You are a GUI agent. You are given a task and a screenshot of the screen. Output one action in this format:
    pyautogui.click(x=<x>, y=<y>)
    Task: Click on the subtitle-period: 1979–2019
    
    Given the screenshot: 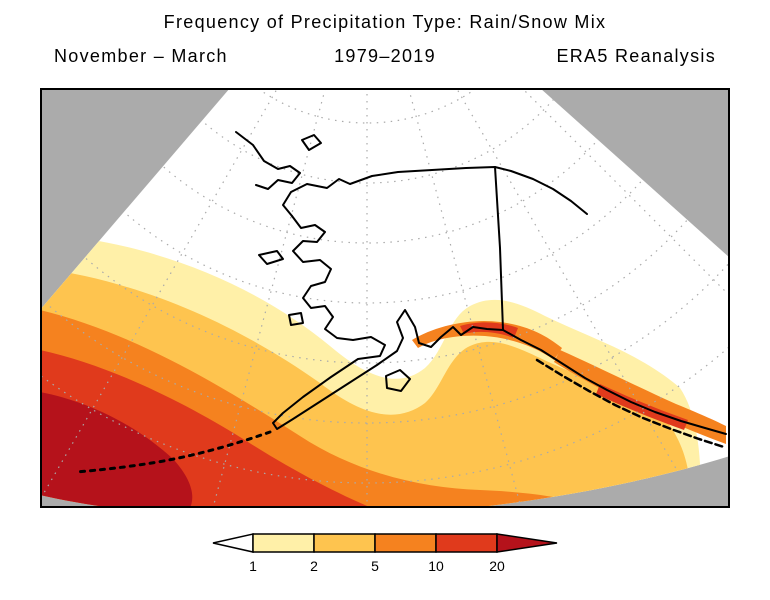 What is the action you would take?
    pyautogui.click(x=385, y=56)
    